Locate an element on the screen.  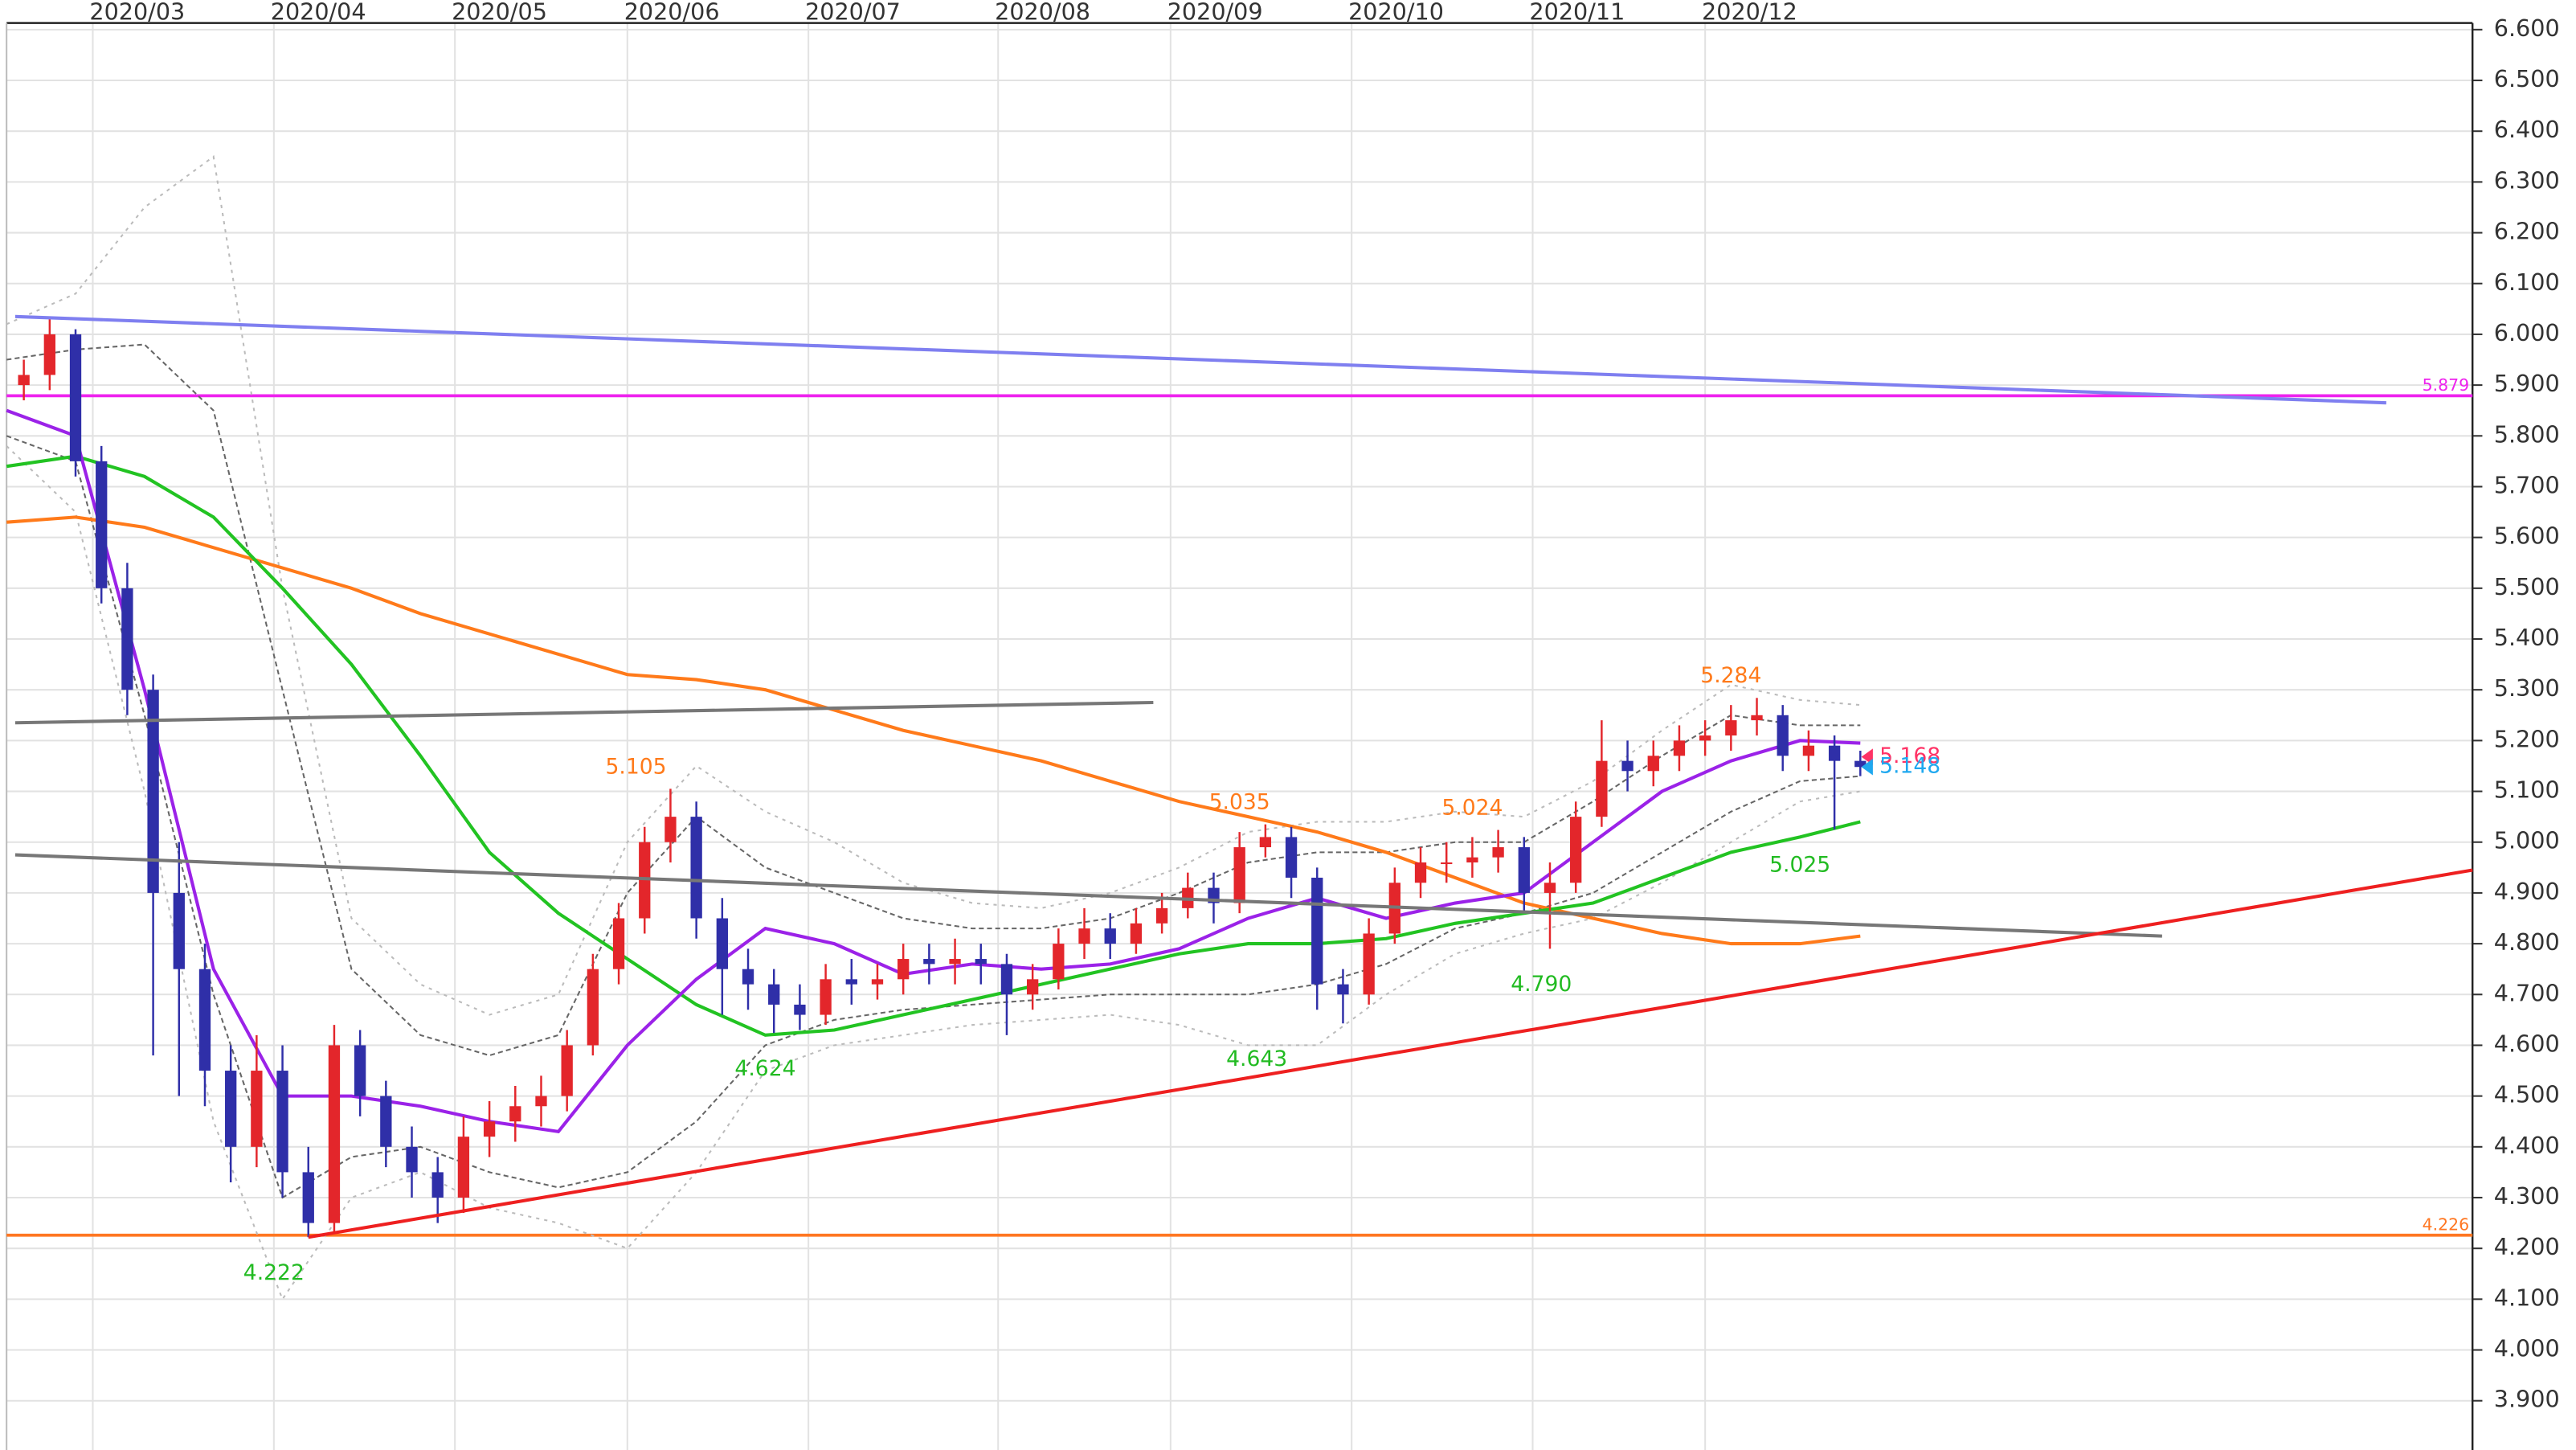
price-annotation: 4.222 is located at coordinates (274, 1272).